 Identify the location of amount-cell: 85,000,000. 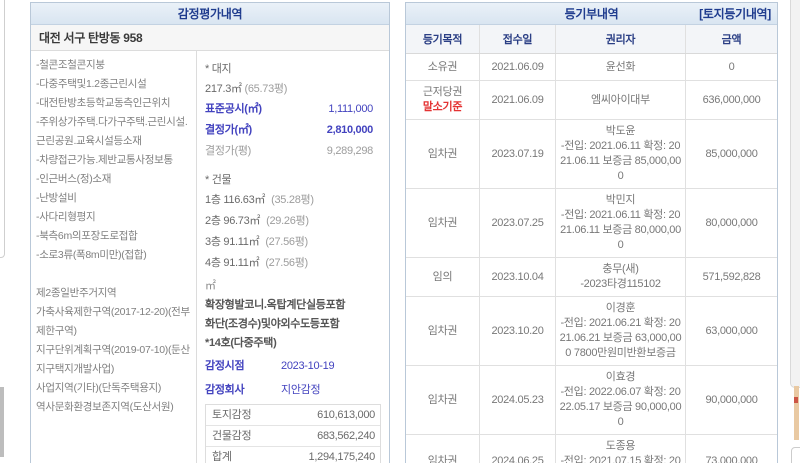
(731, 153).